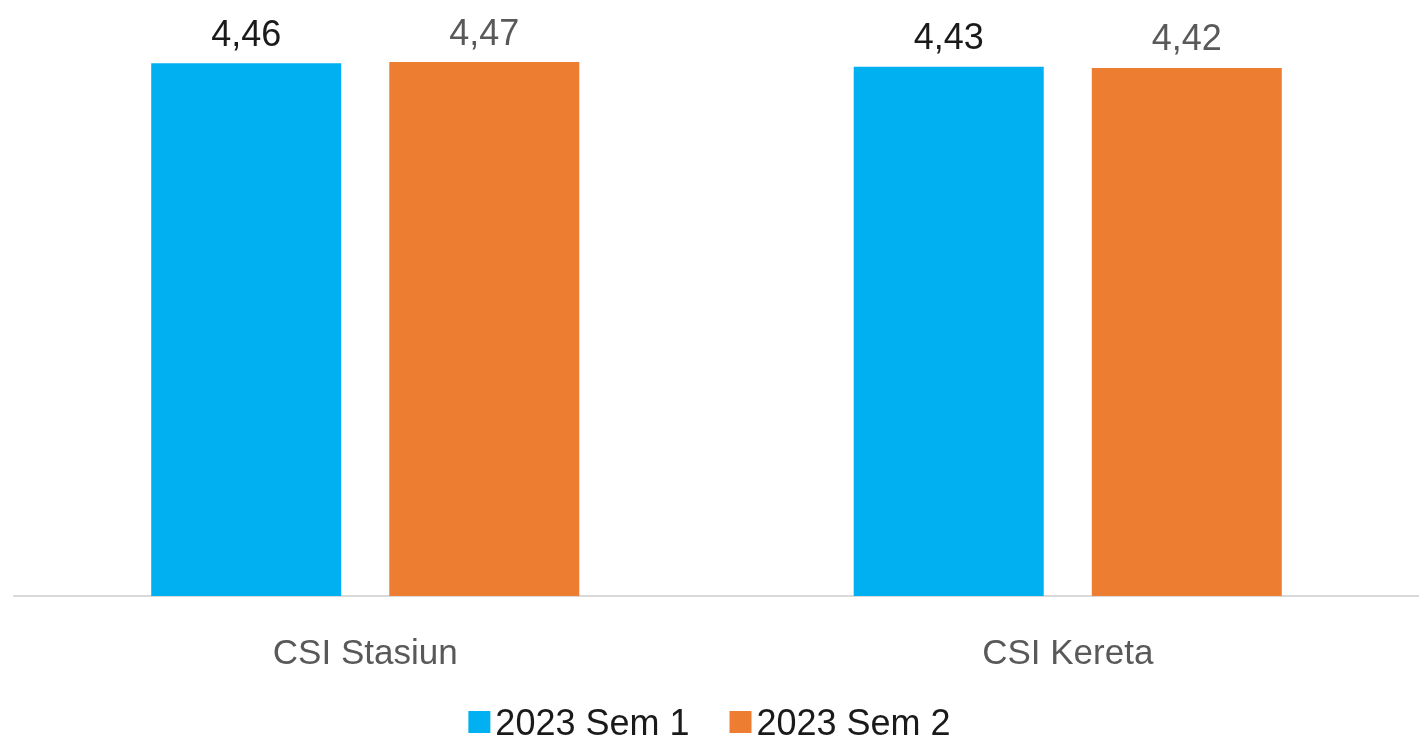 Image resolution: width=1419 pixels, height=745 pixels. What do you see at coordinates (246, 33) in the screenshot?
I see `data-label: 4,46` at bounding box center [246, 33].